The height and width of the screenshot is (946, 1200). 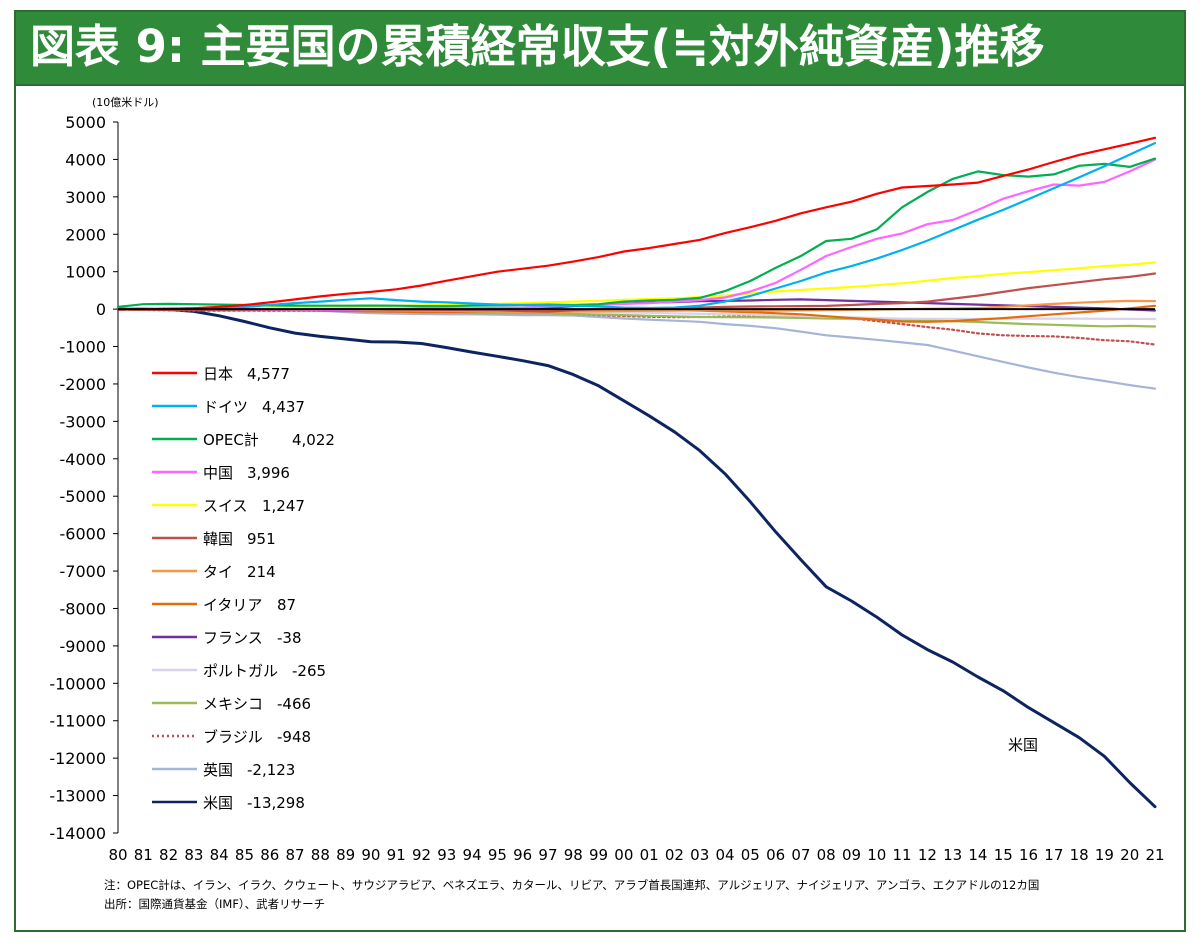 What do you see at coordinates (219, 855) in the screenshot?
I see `x-tick-label: 84` at bounding box center [219, 855].